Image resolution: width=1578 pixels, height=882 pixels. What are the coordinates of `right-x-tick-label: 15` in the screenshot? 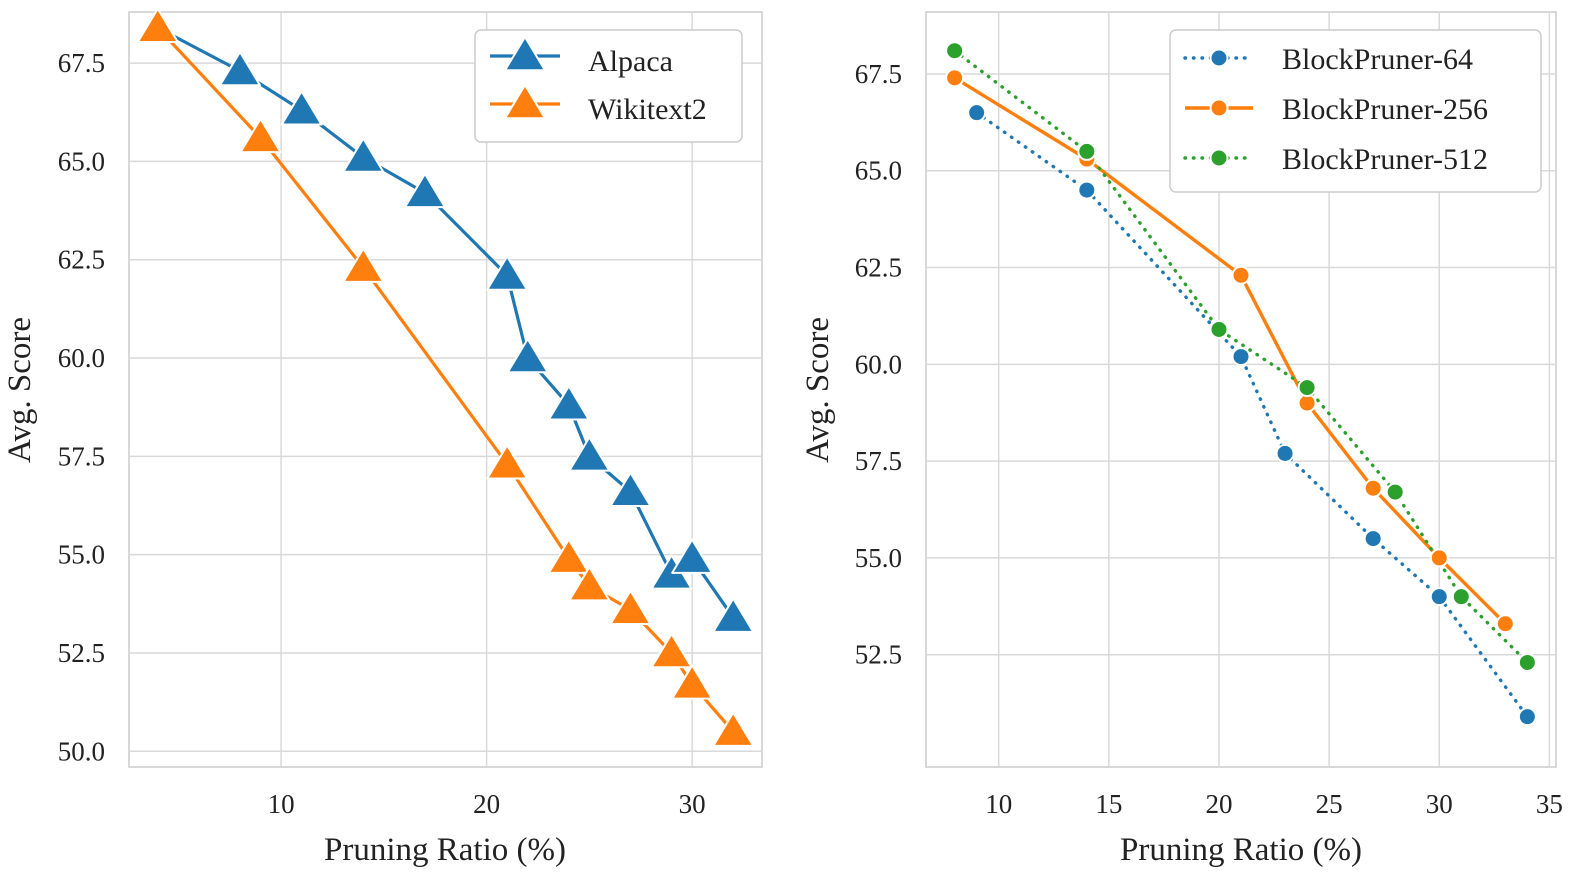 It's located at (1108, 804).